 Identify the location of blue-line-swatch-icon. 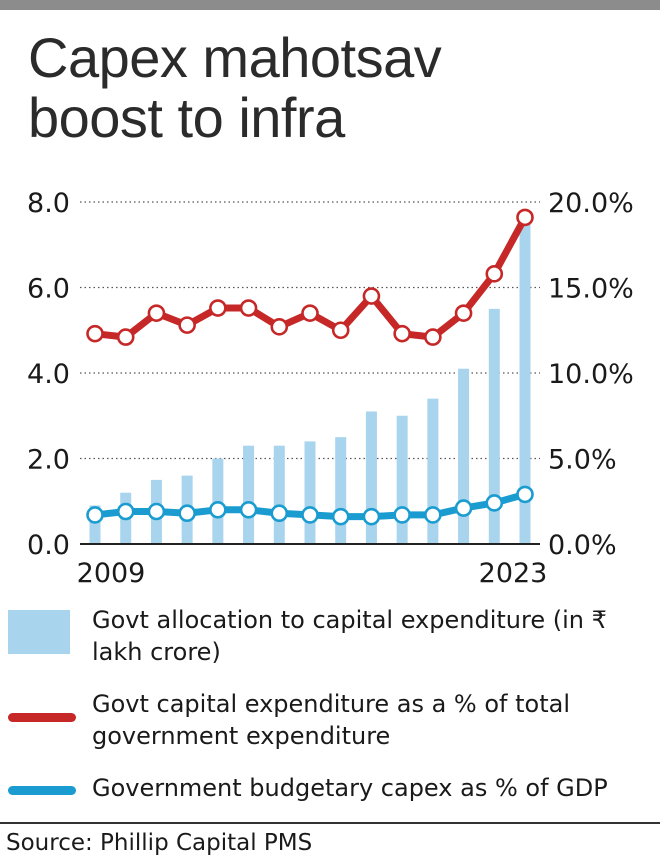
(42, 790).